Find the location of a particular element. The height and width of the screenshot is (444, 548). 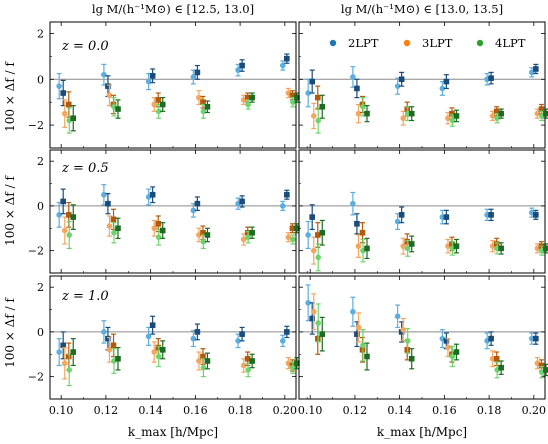

x-tick-label: 0.10 is located at coordinates (310, 410).